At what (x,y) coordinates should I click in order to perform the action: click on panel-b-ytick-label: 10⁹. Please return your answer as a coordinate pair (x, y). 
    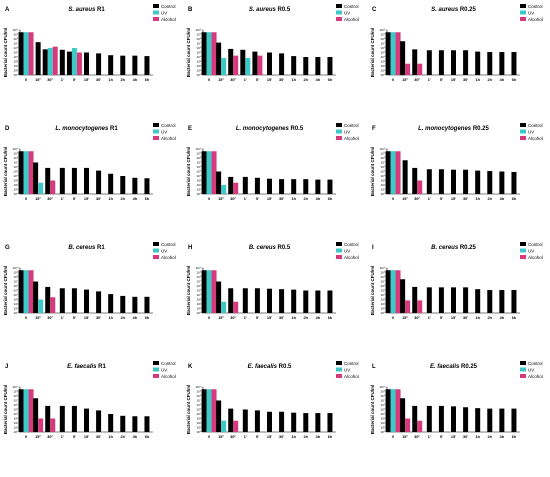
    Looking at the image, I should click on (198, 35).